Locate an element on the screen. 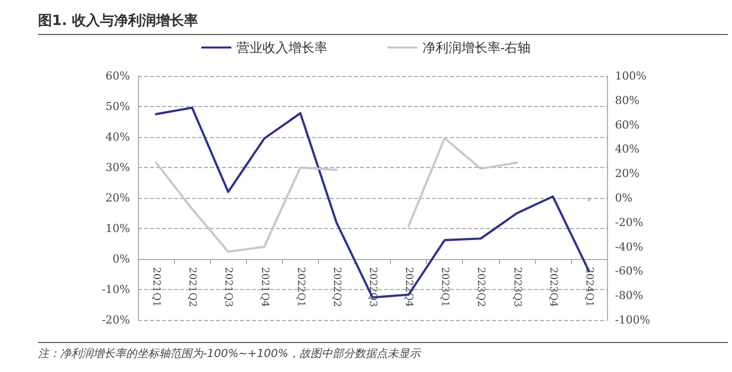 The height and width of the screenshot is (372, 732). y-tick-label: 20% is located at coordinates (118, 198).